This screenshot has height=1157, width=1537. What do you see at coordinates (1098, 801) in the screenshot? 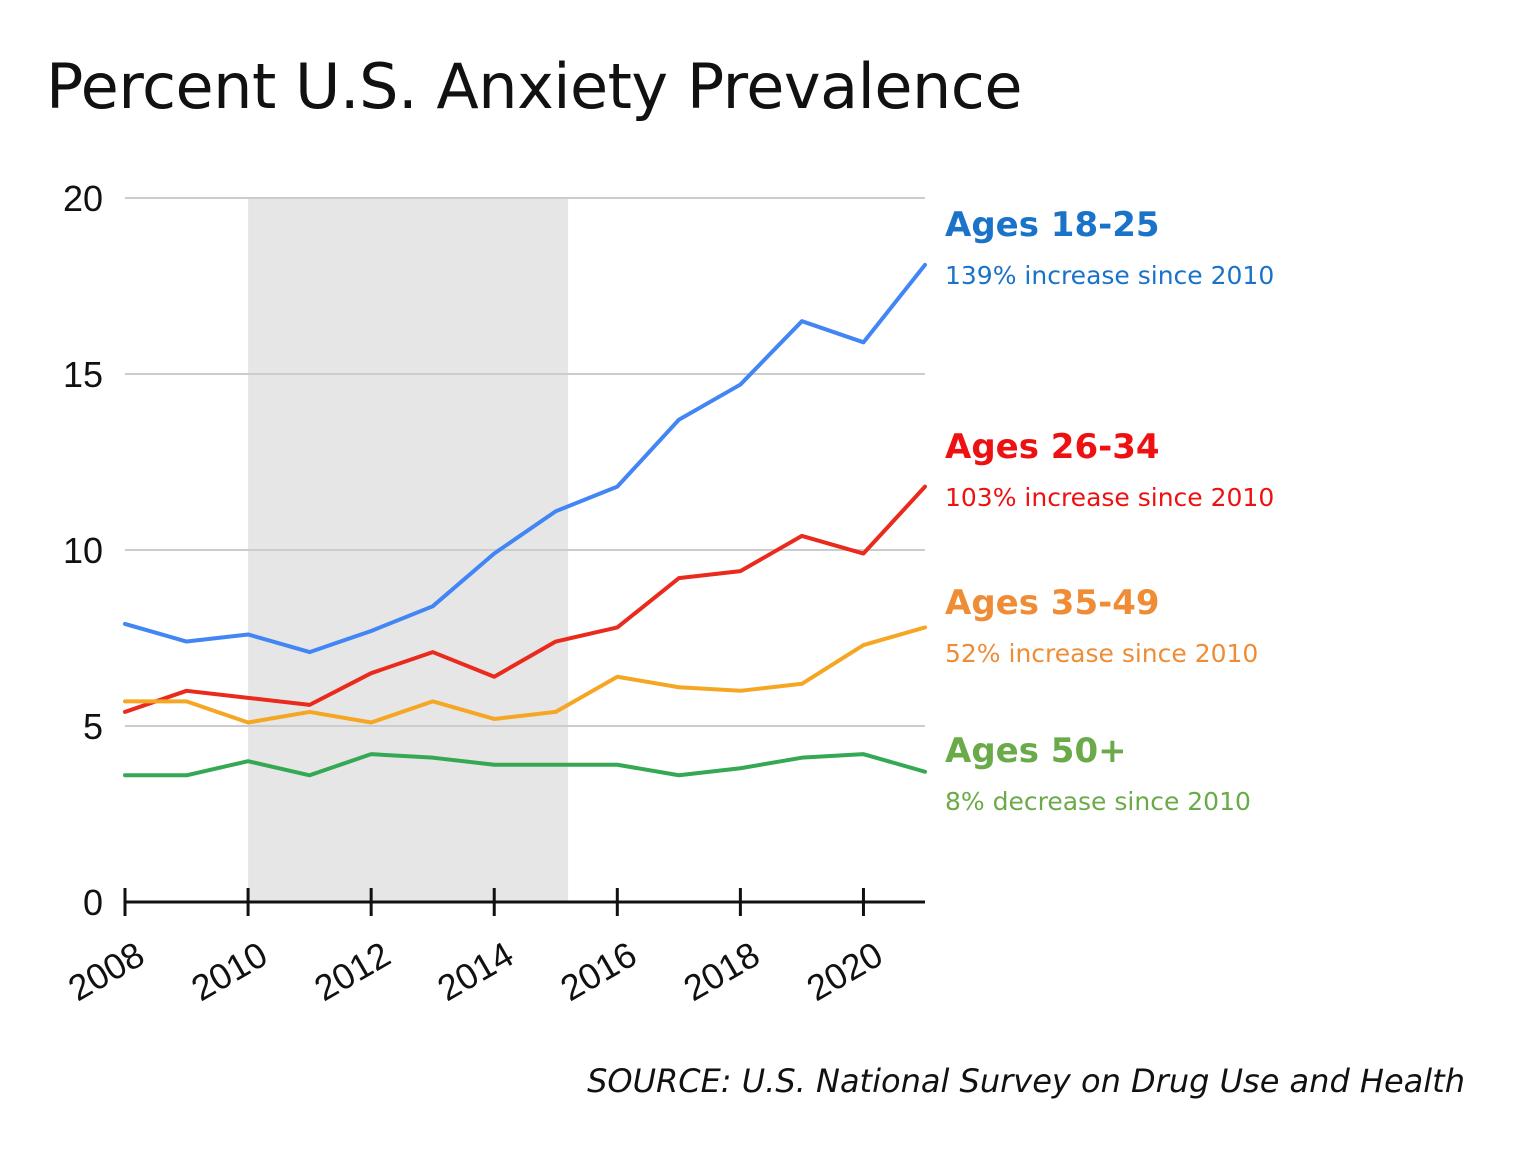
I see `legend-note-ages-50-plus: 8% decrease since 2010` at bounding box center [1098, 801].